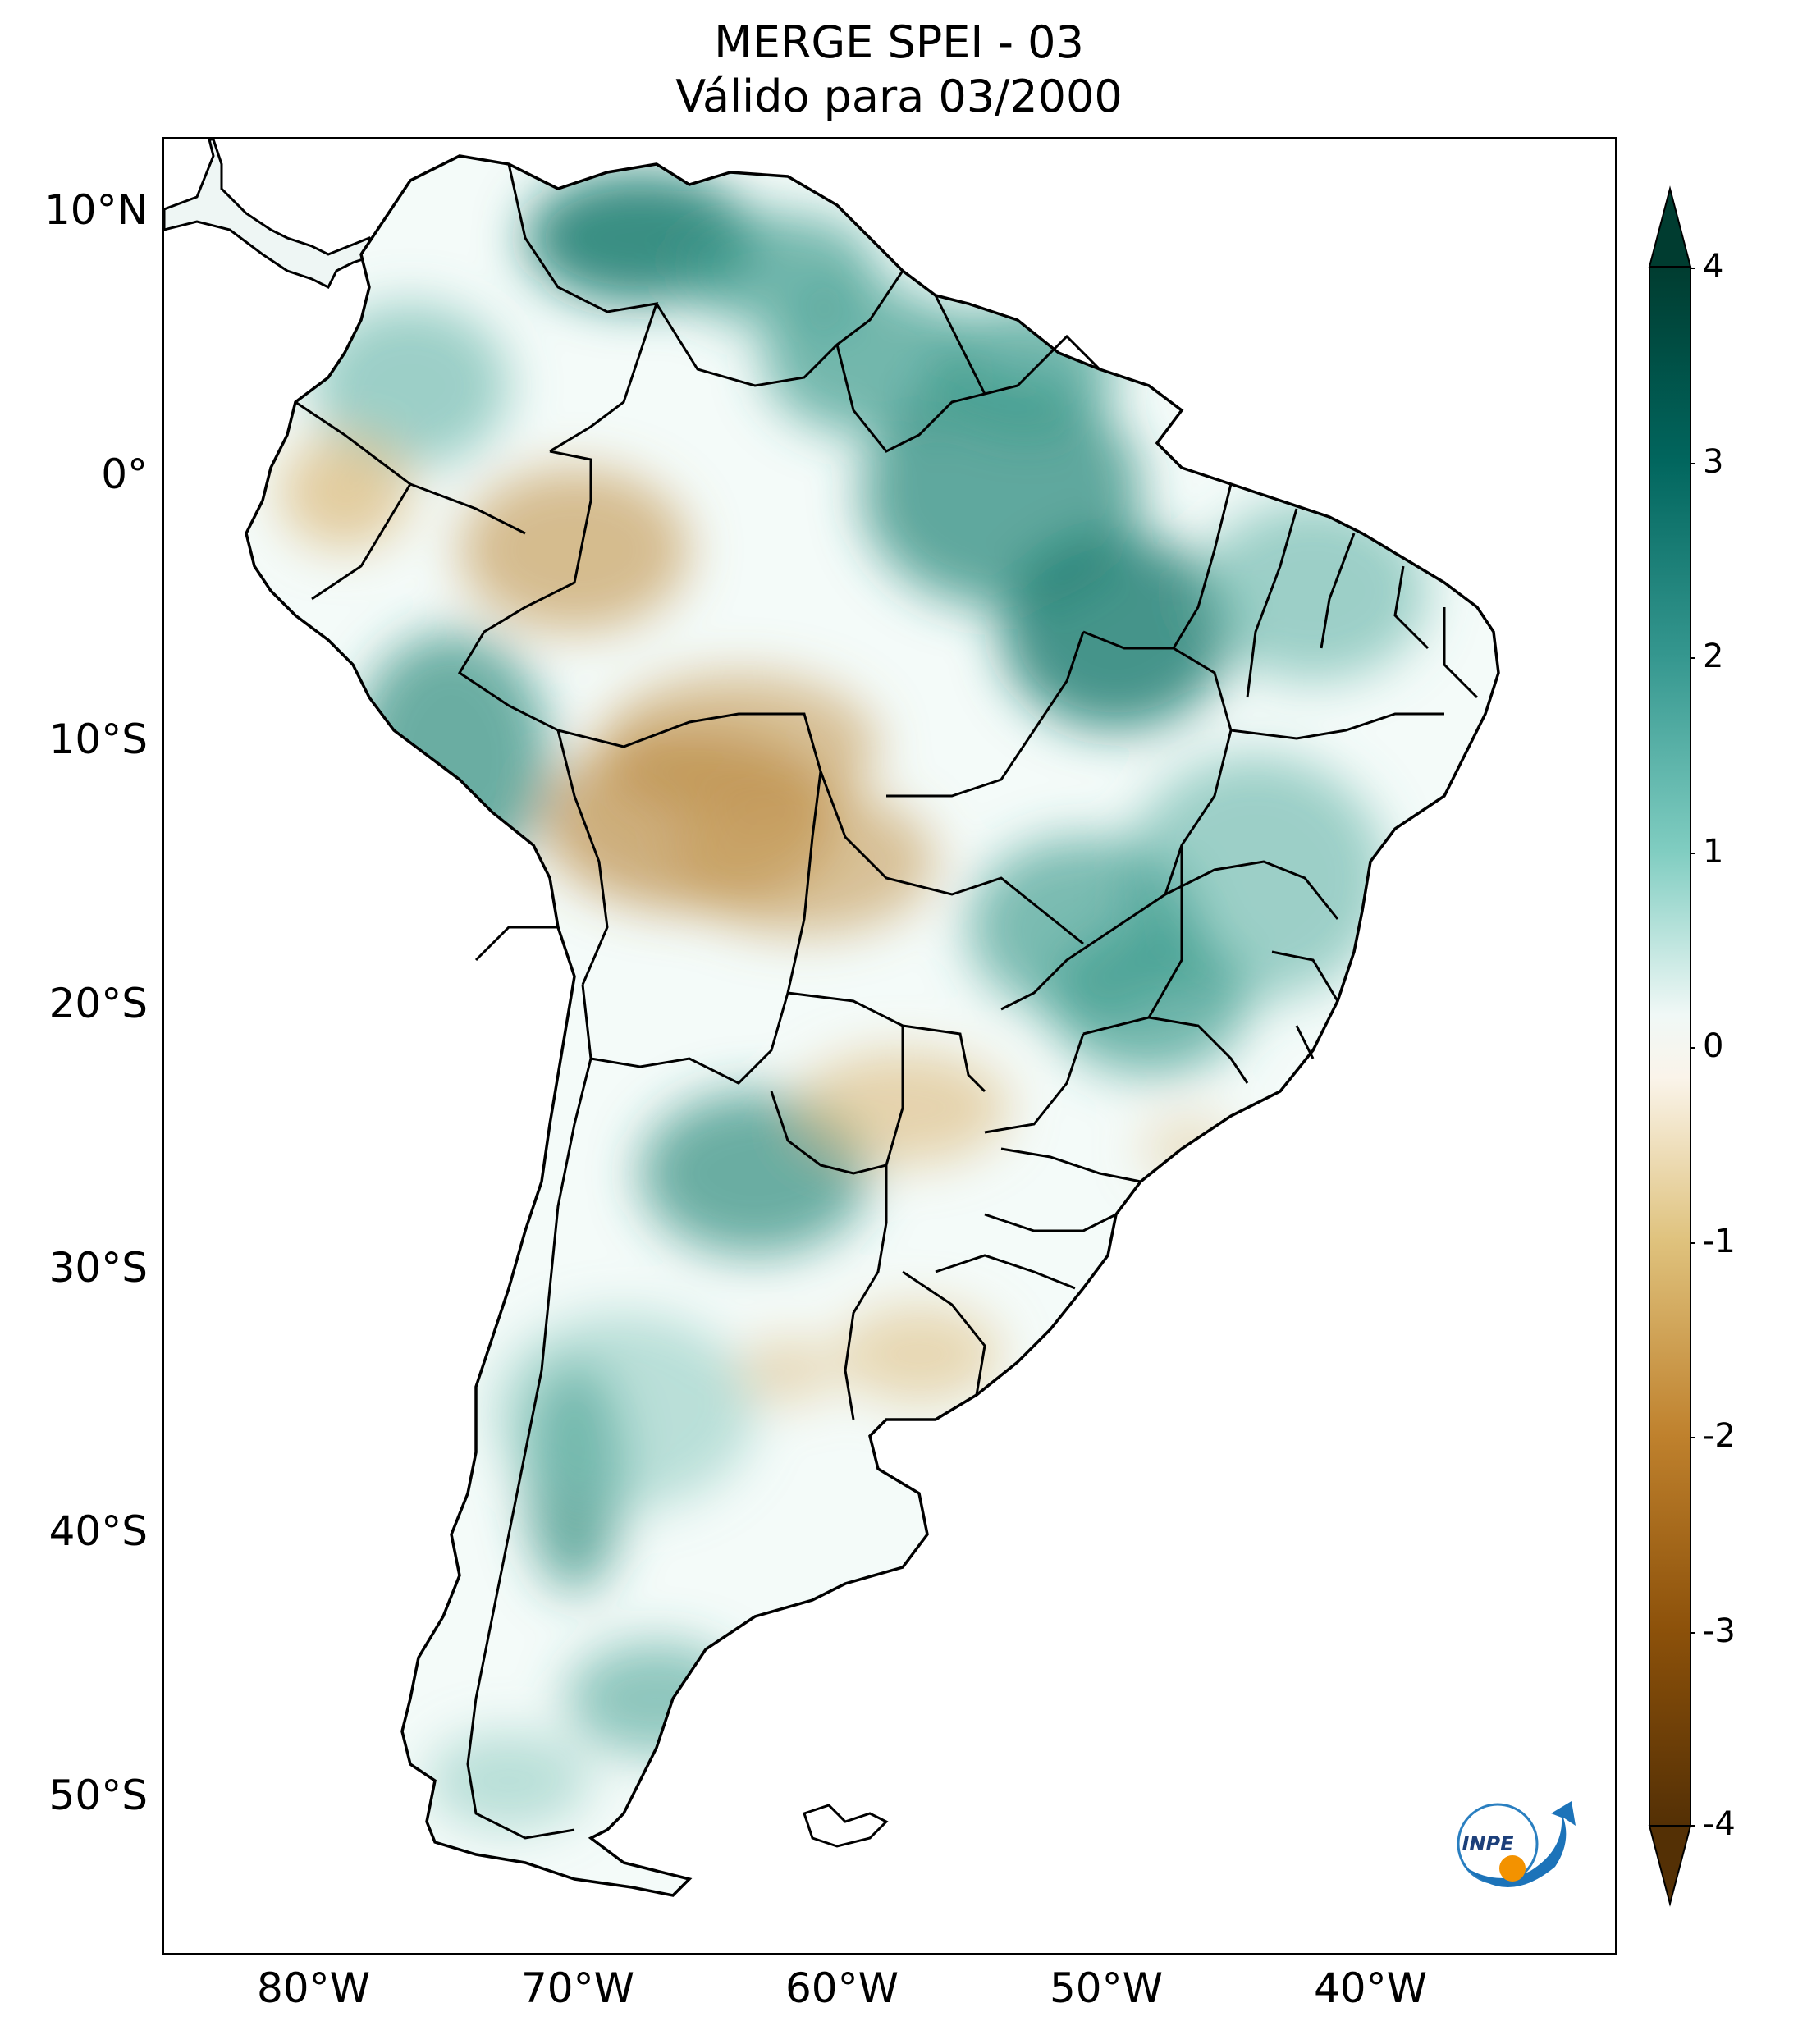 The height and width of the screenshot is (2044, 1798). I want to click on lat-label-50s: 50°S, so click(98, 1795).